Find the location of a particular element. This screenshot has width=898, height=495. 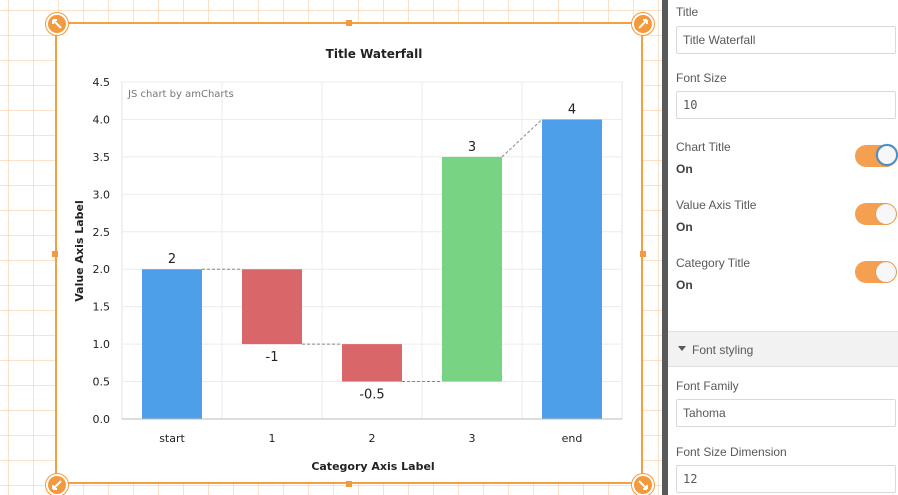

x-axis-title: Category Axis Label is located at coordinates (372, 466).